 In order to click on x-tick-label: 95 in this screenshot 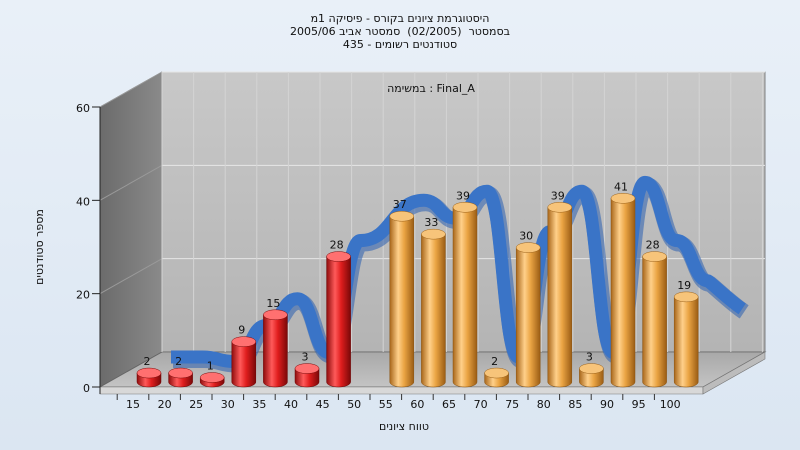, I will do `click(639, 404)`.